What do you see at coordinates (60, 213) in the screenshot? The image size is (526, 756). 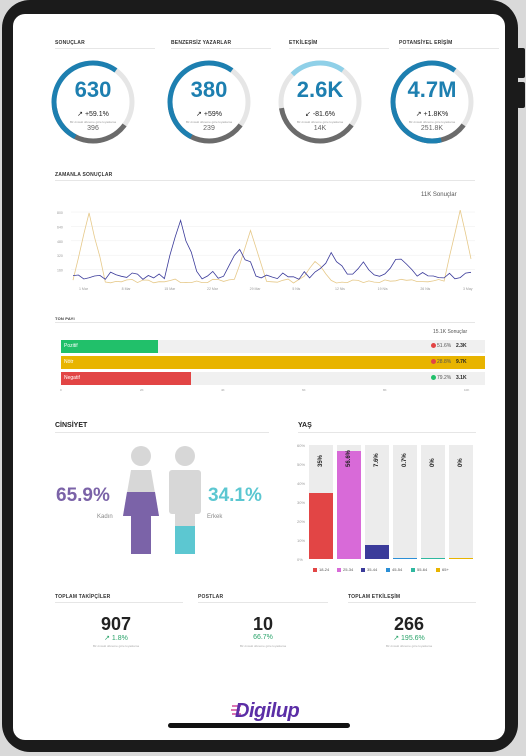 I see `y-tick-label: 800` at bounding box center [60, 213].